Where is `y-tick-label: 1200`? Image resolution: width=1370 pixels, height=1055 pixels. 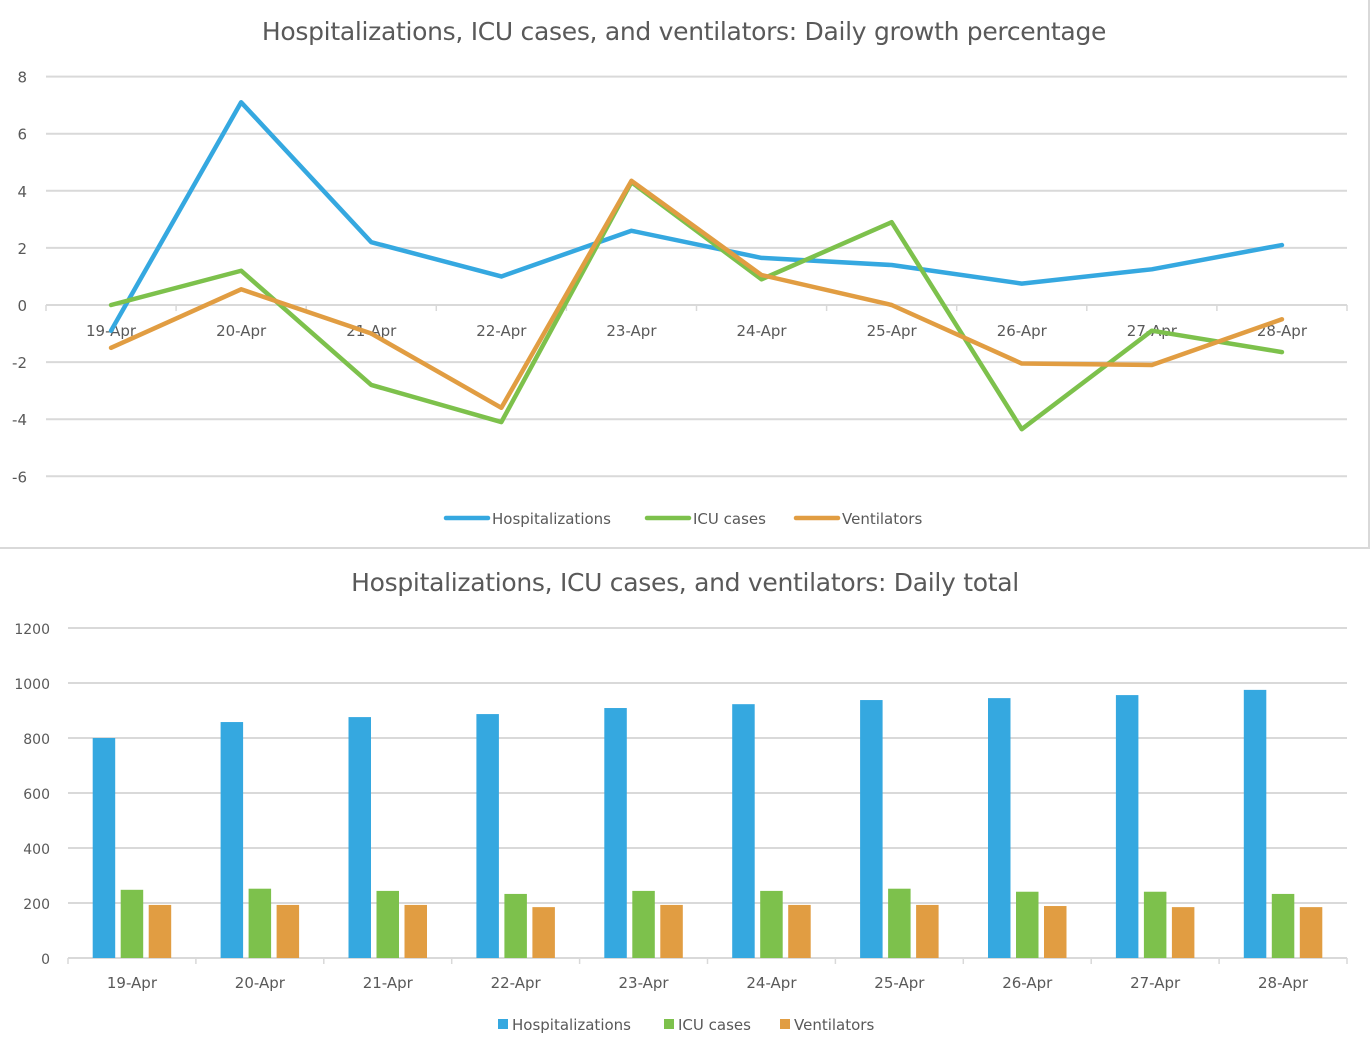
y-tick-label: 1200 is located at coordinates (32, 630).